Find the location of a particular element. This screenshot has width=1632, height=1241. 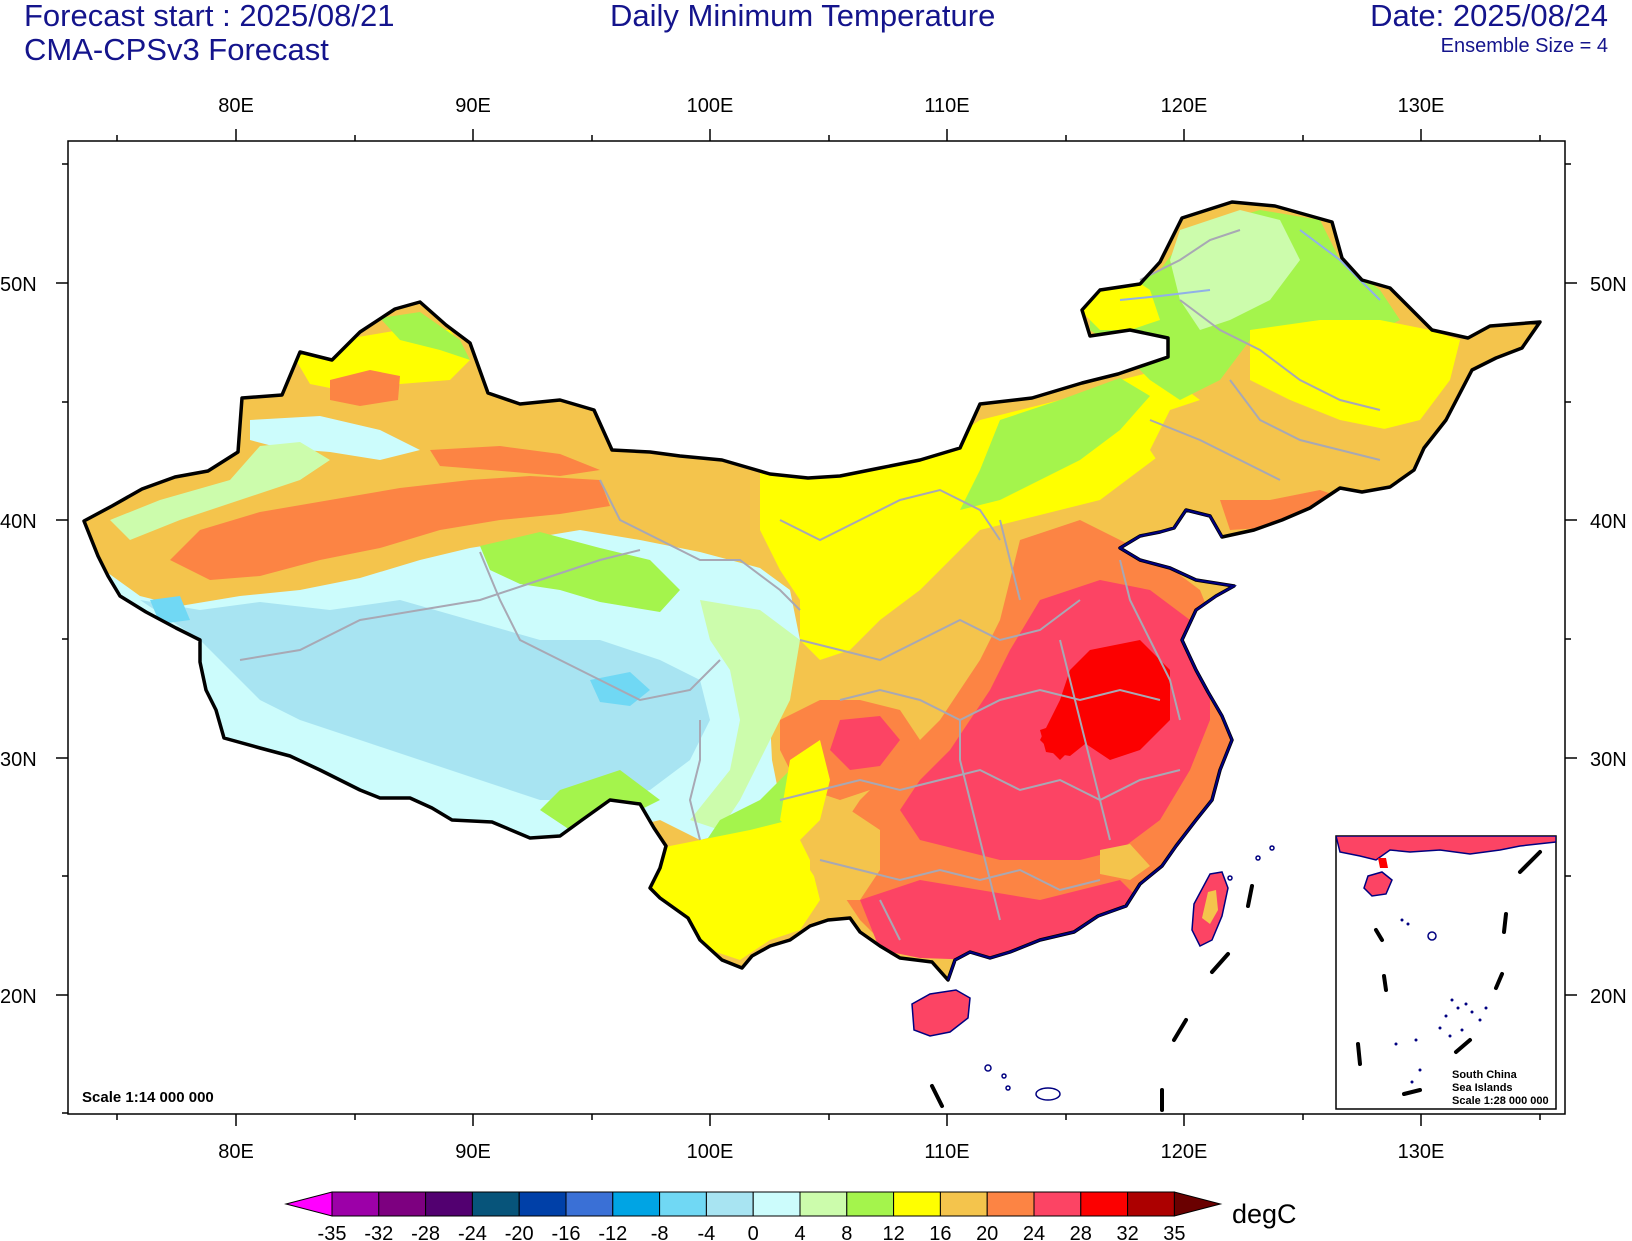

colorbar-level-label: 32 is located at coordinates (1127, 1232).